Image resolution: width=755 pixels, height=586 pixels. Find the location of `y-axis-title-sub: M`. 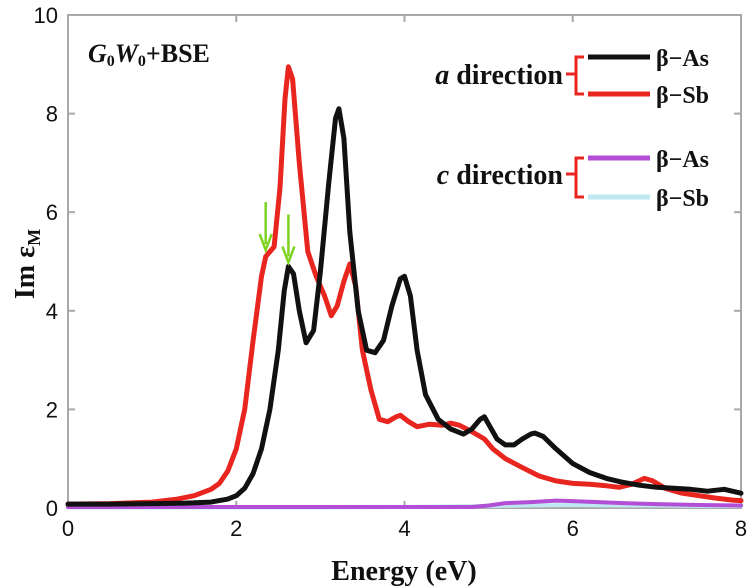

y-axis-title-sub: M is located at coordinates (34, 237).